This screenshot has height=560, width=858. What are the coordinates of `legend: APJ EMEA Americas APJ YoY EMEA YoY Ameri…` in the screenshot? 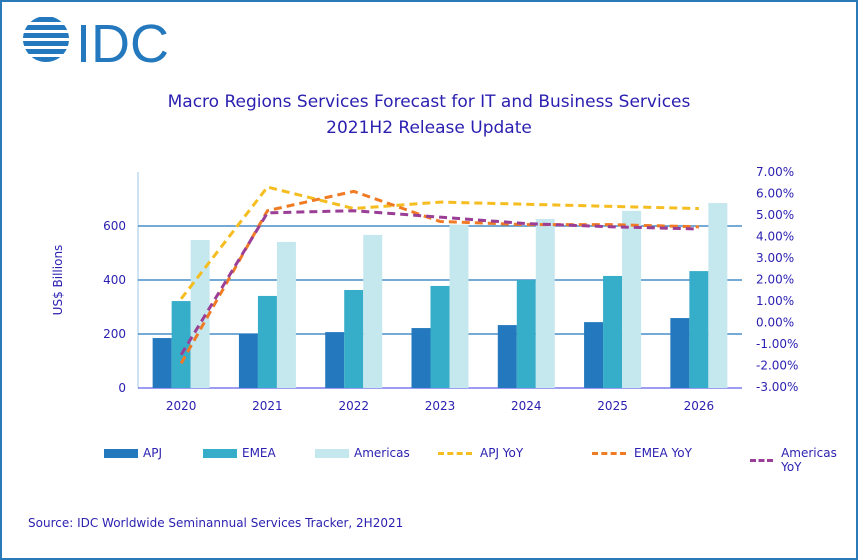 It's located at (429, 460).